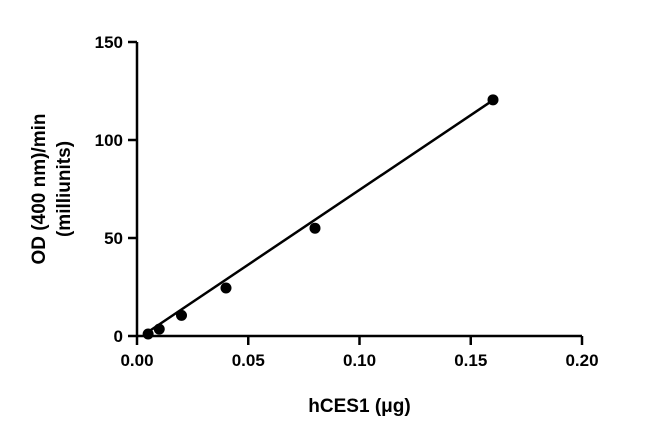 The width and height of the screenshot is (650, 440). Describe the element at coordinates (52, 189) in the screenshot. I see `y-axis-title: OD (400 nm)/min (milliunits)` at that location.